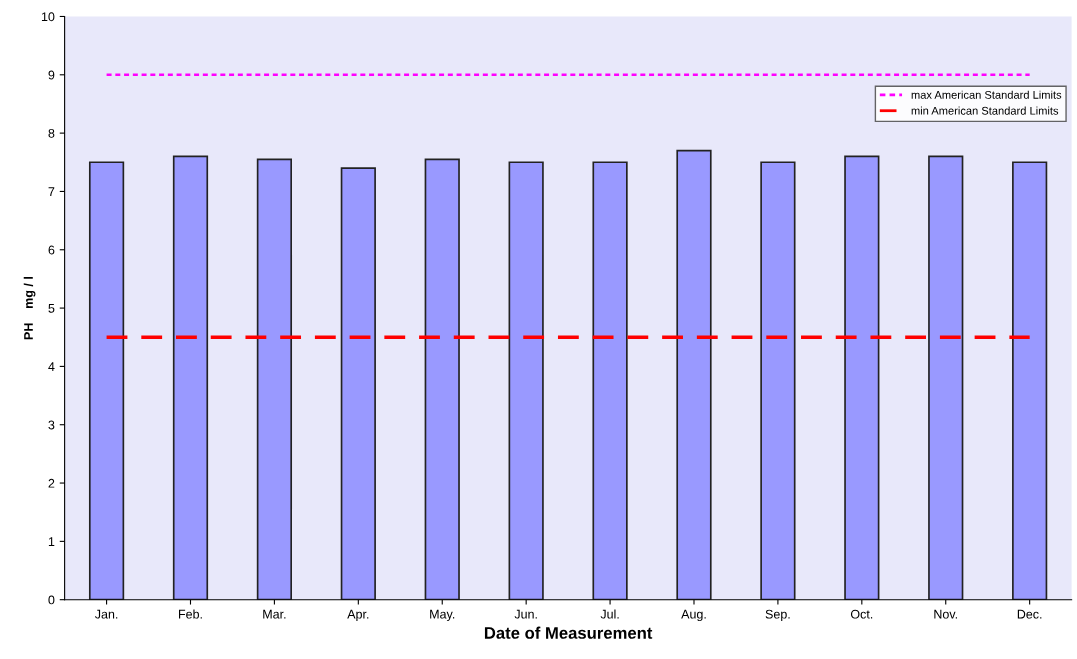 This screenshot has width=1077, height=659. Describe the element at coordinates (51, 541) in the screenshot. I see `y-tick-label: 1` at that location.